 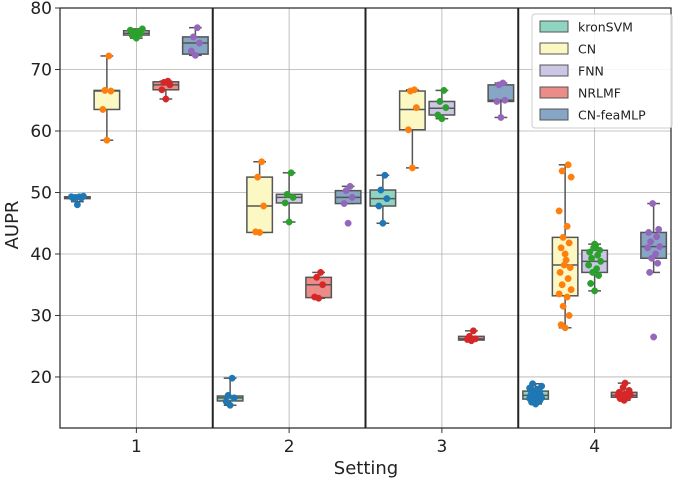 I want to click on y-tick-label: 80, so click(x=41, y=9).